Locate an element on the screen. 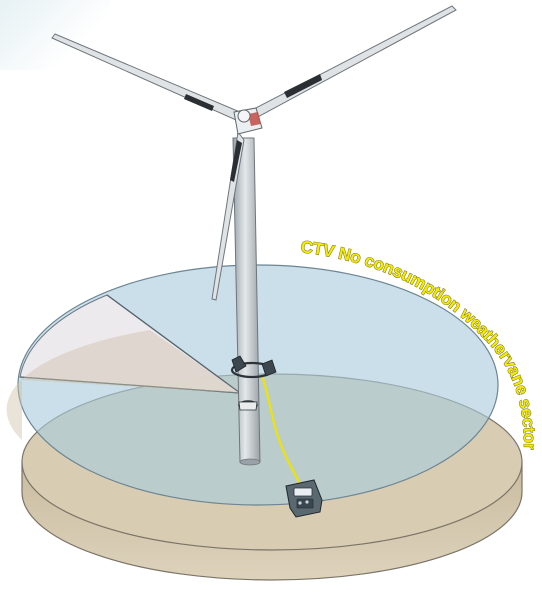  sector-seabed-tint is located at coordinates (123, 385).